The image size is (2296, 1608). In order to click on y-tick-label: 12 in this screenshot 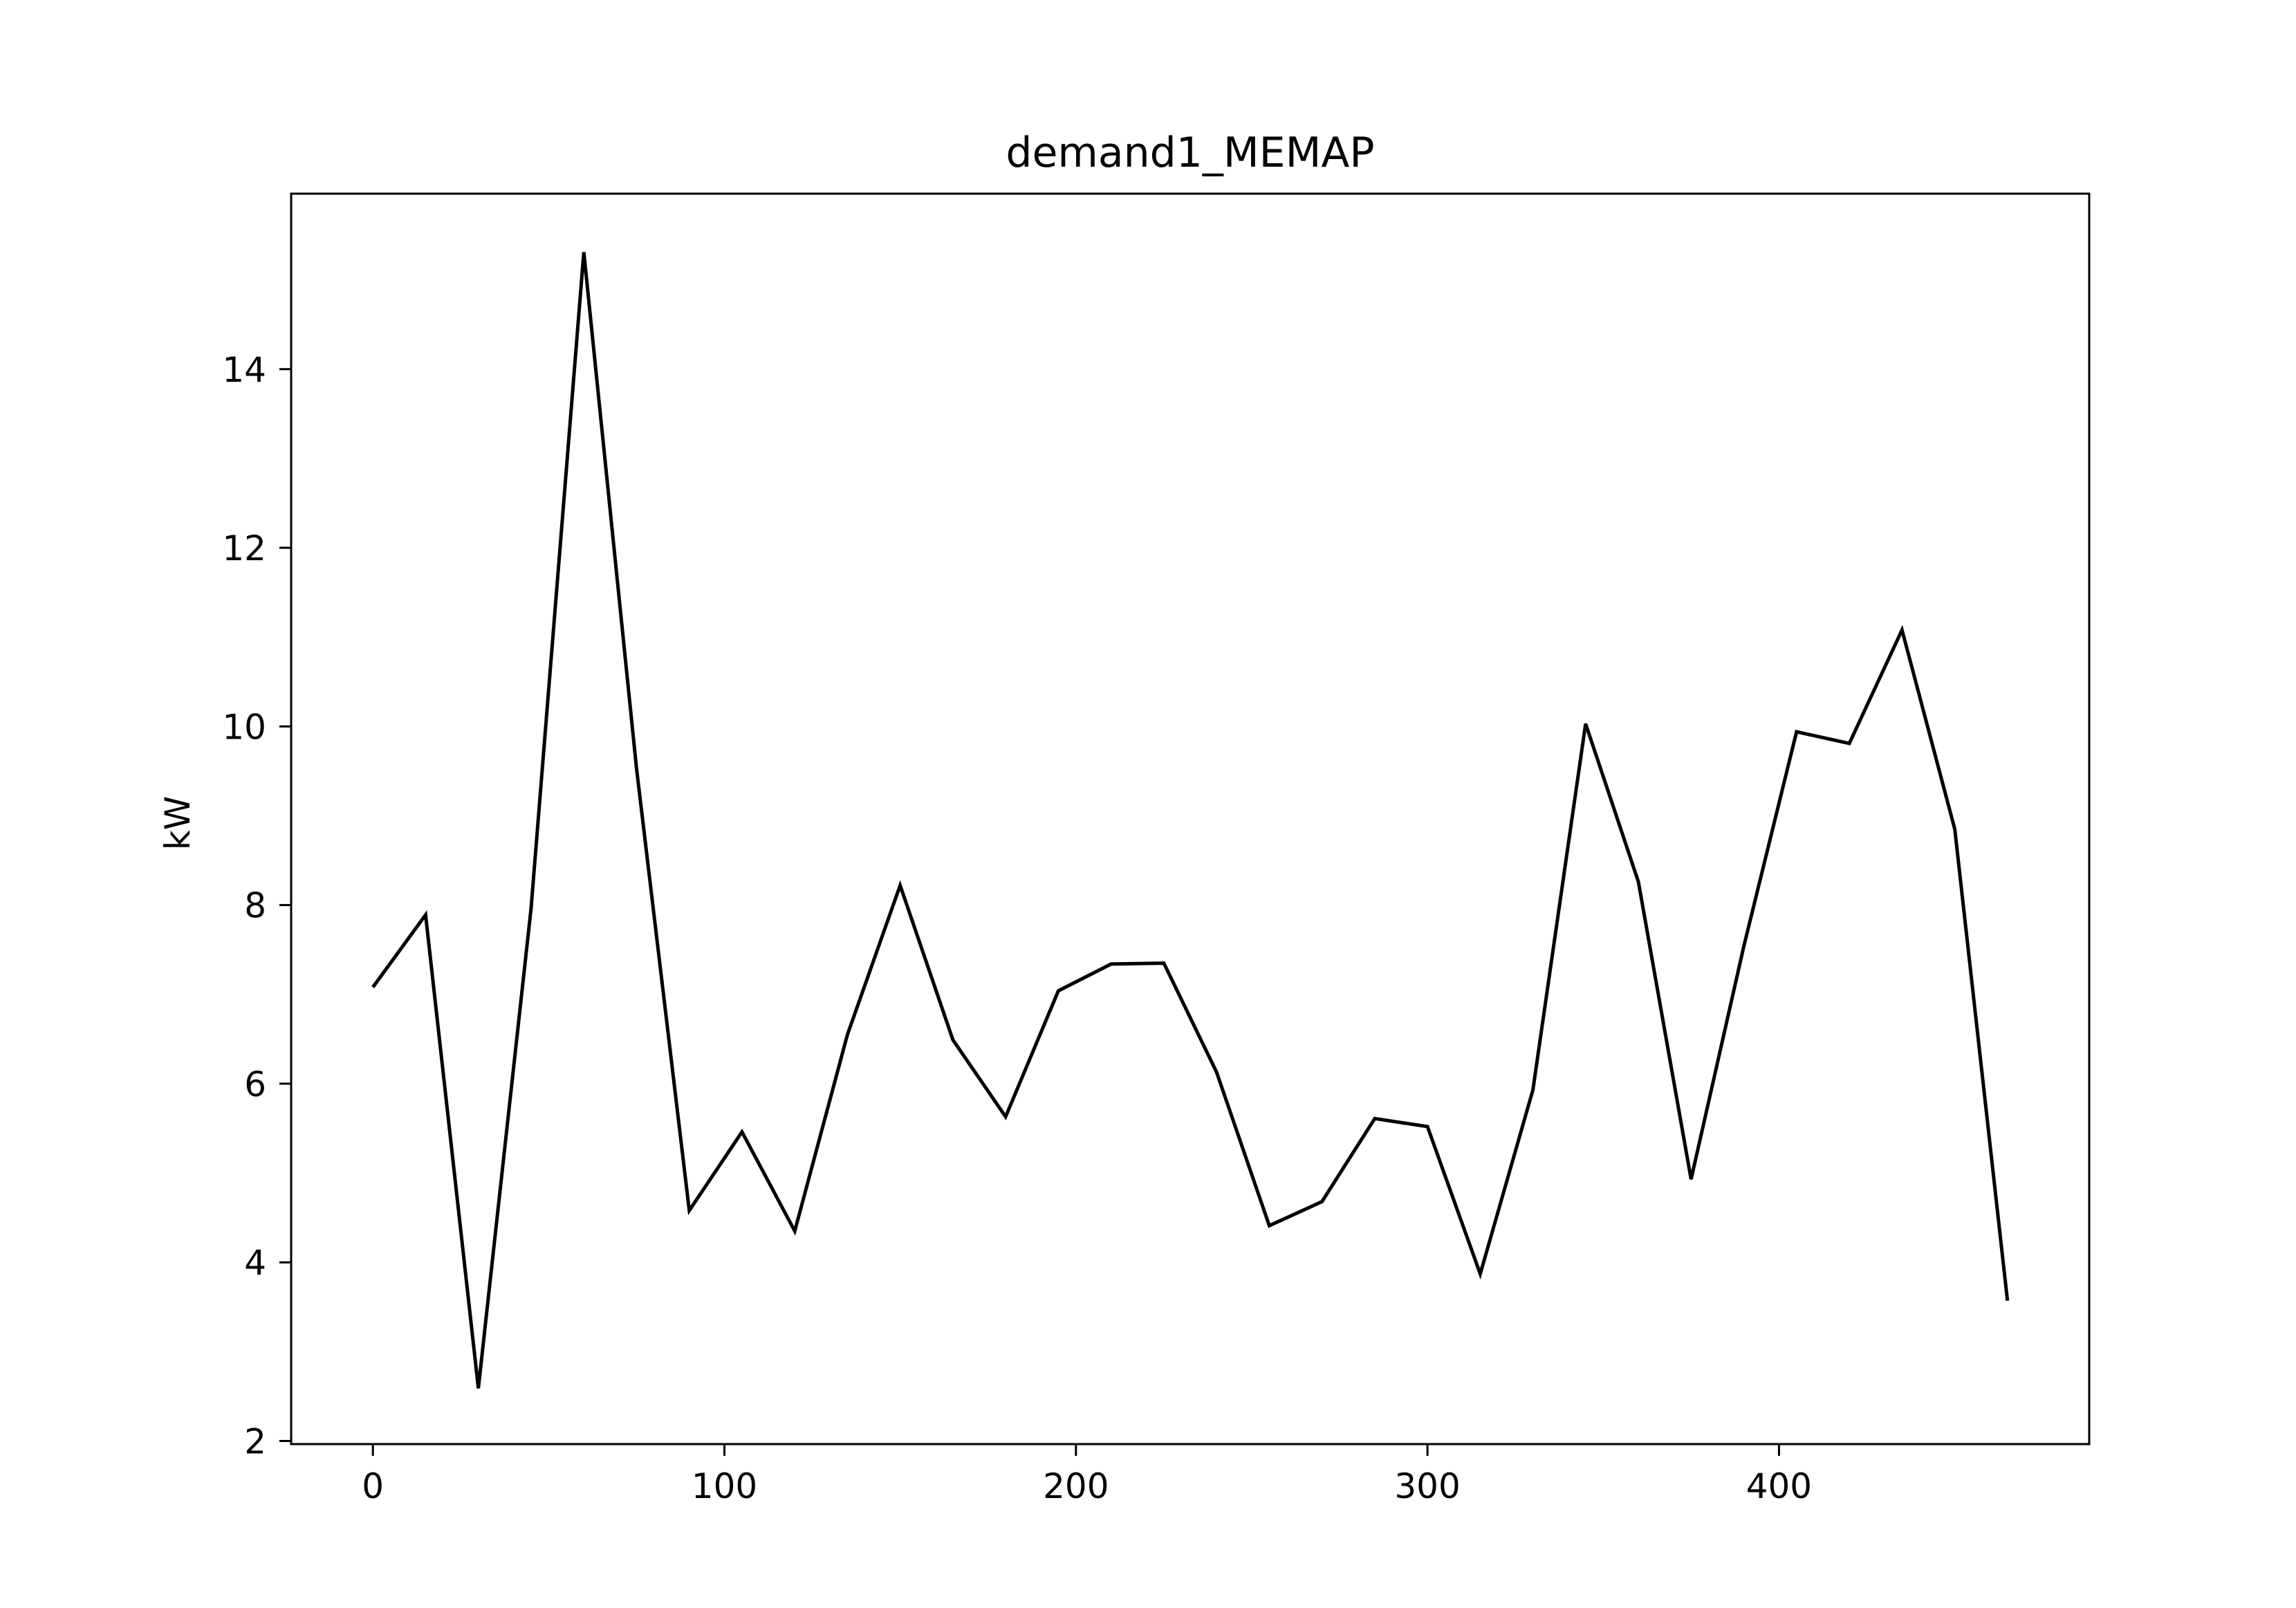, I will do `click(244, 548)`.